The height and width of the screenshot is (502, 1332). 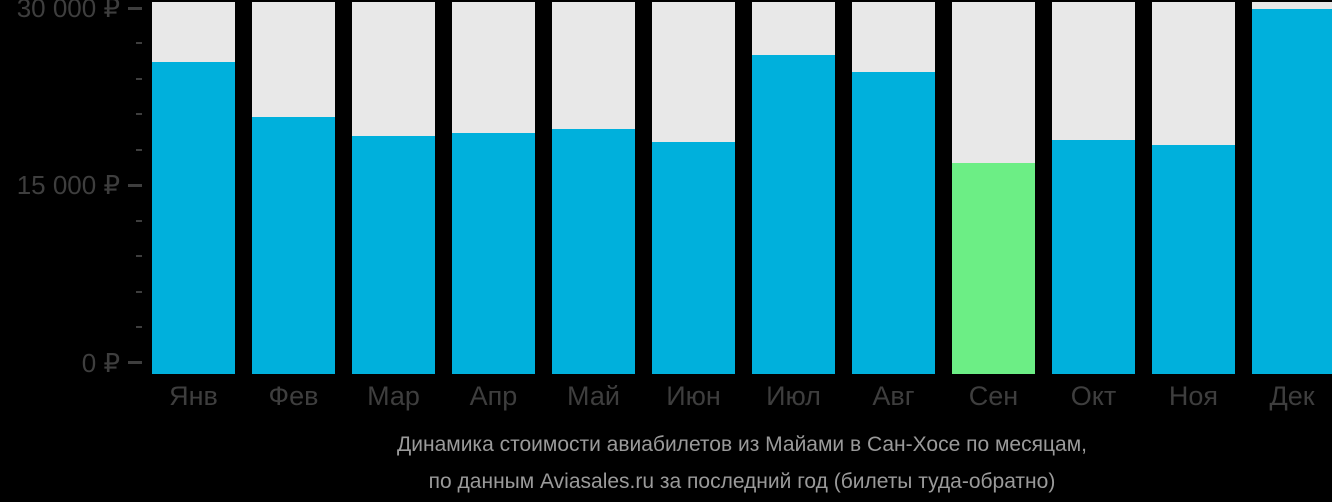 I want to click on y-axis-tick-label: 30 000 ₽, so click(x=68, y=11).